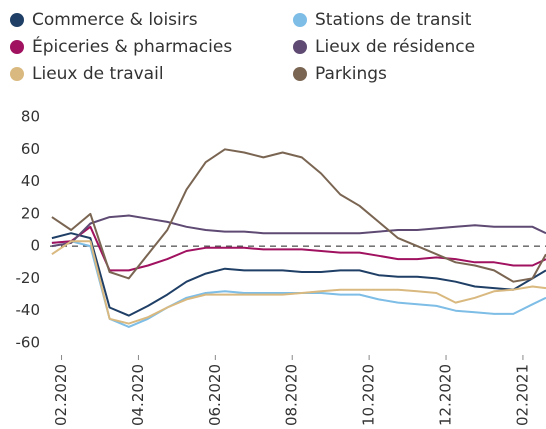 Image resolution: width=546 pixels, height=429 pixels. I want to click on x-tick-label: 02.2020, so click(61, 395).